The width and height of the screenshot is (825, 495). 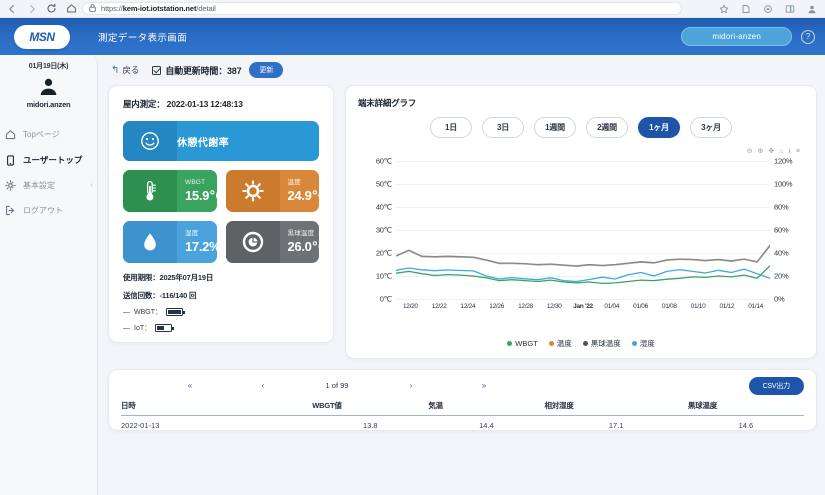 What do you see at coordinates (601, 343) in the screenshot?
I see `legend-item-globe-temperature: 黒球温度` at bounding box center [601, 343].